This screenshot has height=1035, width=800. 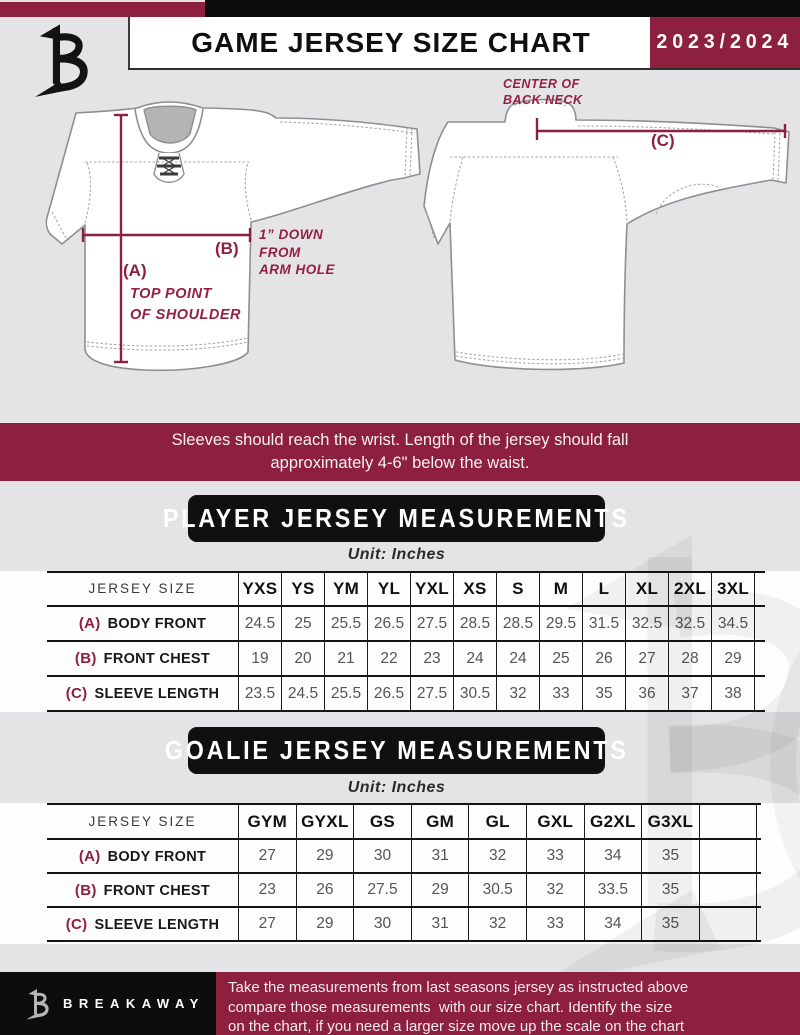 What do you see at coordinates (346, 659) in the screenshot?
I see `measurement-cell: 21` at bounding box center [346, 659].